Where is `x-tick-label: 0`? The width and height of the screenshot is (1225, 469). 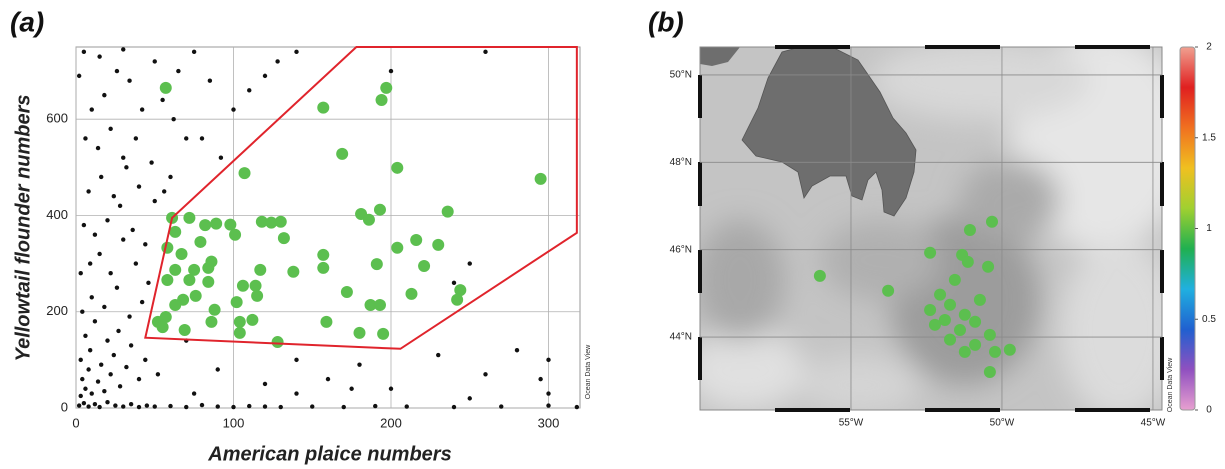 x-tick-label: 0 is located at coordinates (75, 422).